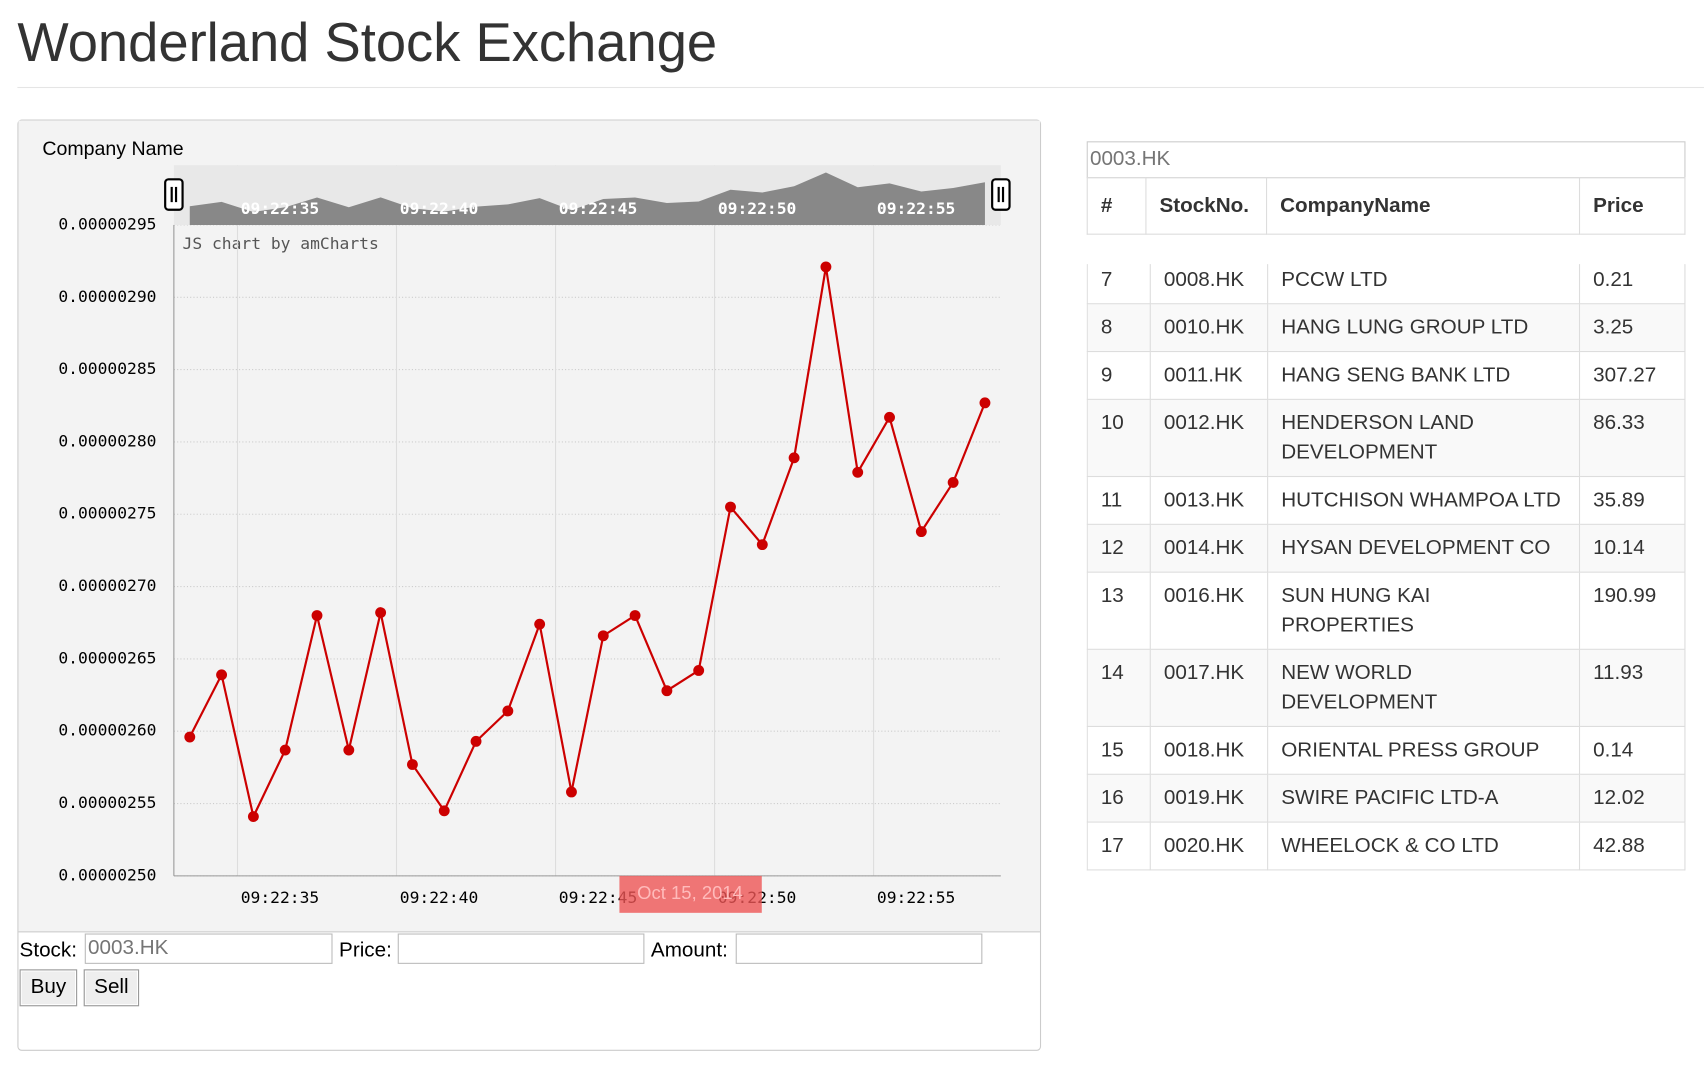 The image size is (1704, 1067). I want to click on cell: 8, so click(1118, 328).